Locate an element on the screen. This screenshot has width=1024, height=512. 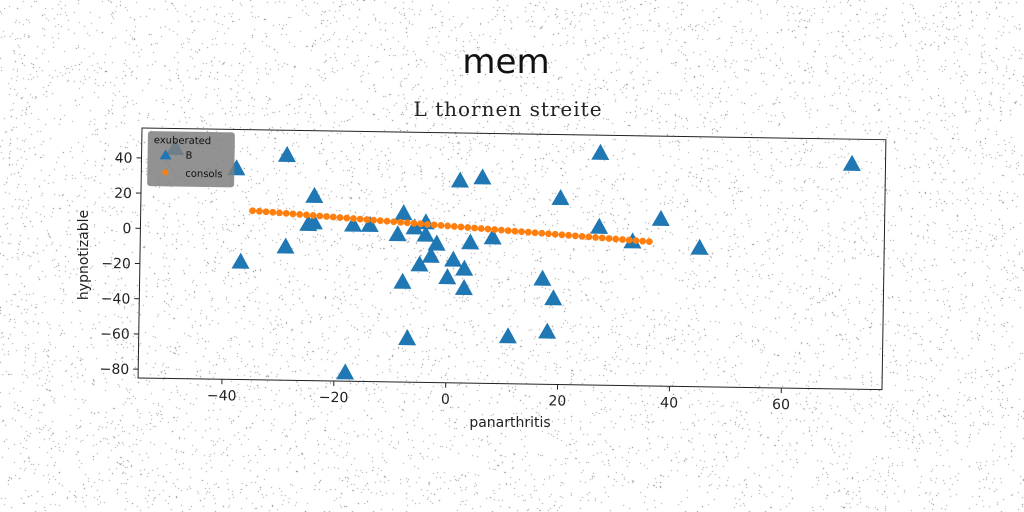
chart-title: L thornen streite is located at coordinates (507, 109).